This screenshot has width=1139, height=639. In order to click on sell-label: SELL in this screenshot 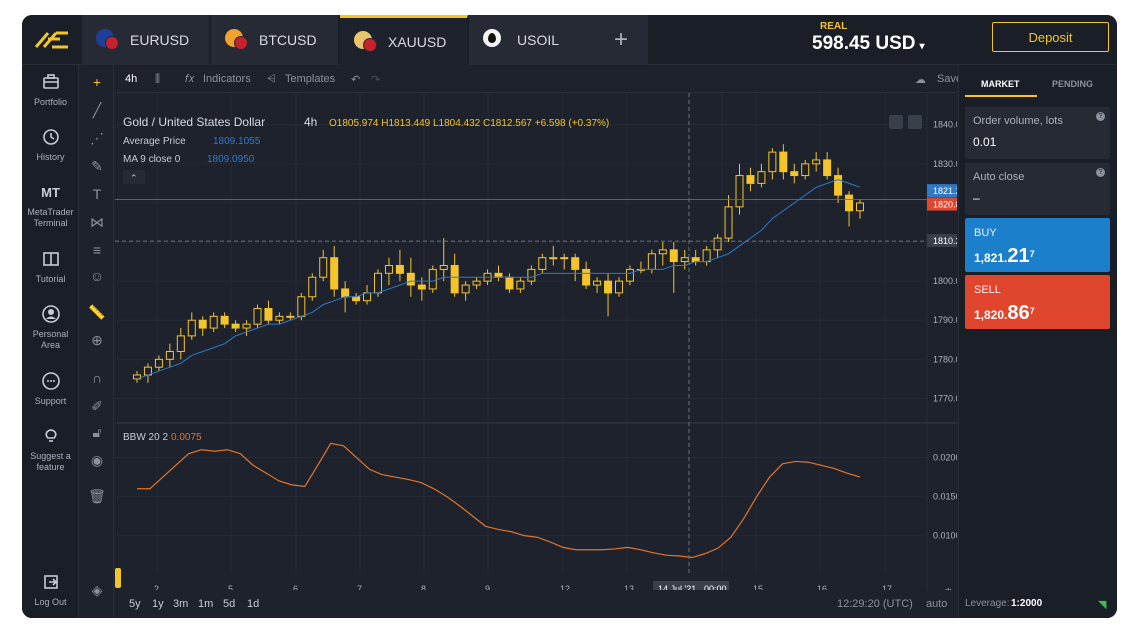, I will do `click(987, 290)`.